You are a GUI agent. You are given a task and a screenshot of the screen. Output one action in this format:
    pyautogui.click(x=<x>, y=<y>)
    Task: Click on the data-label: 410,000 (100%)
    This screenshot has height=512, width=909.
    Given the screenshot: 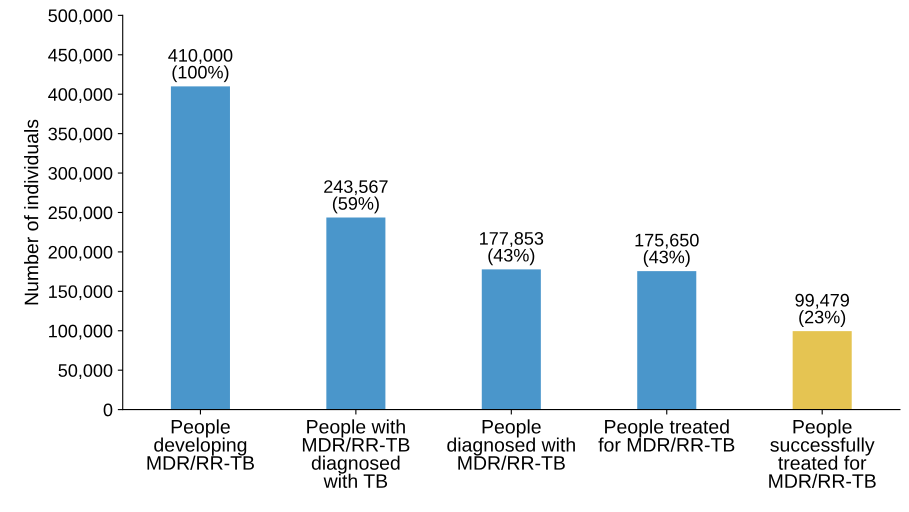 What is the action you would take?
    pyautogui.click(x=200, y=65)
    